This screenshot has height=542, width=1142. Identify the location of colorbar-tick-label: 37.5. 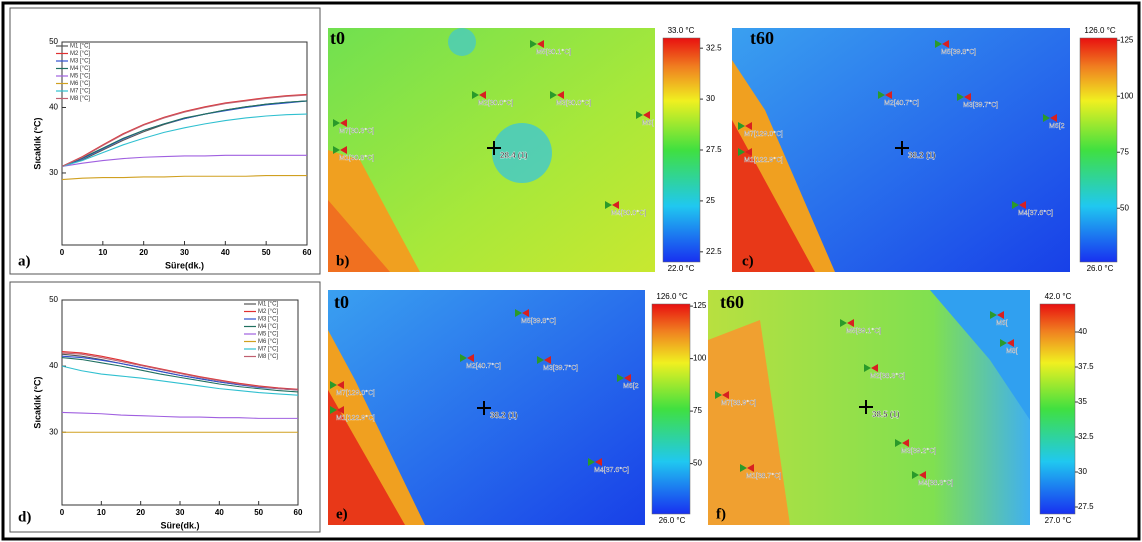
(1086, 366).